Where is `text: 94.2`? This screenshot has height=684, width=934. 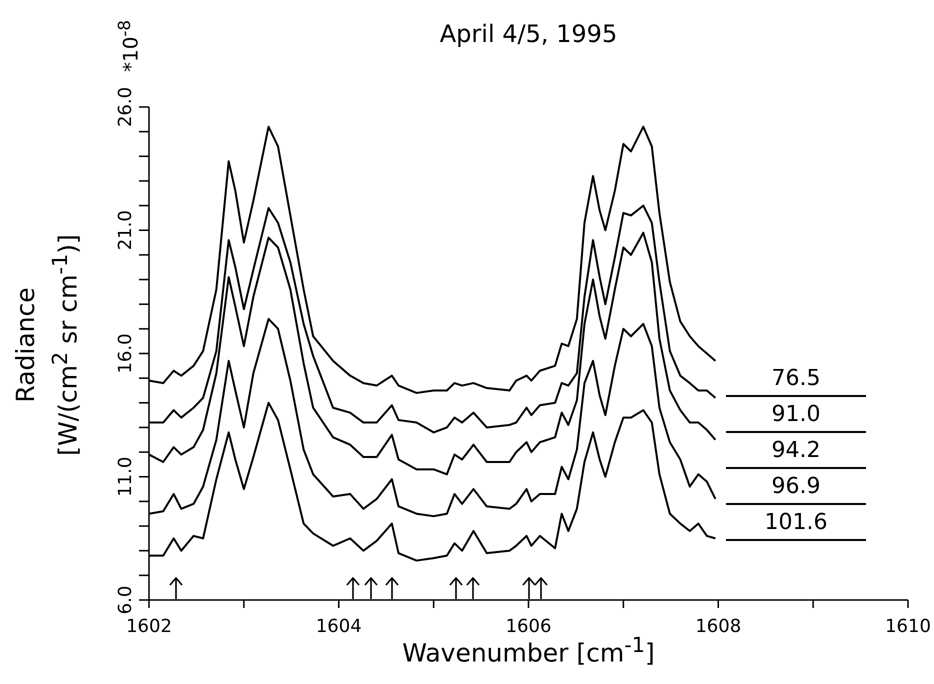
text: 94.2 is located at coordinates (796, 451).